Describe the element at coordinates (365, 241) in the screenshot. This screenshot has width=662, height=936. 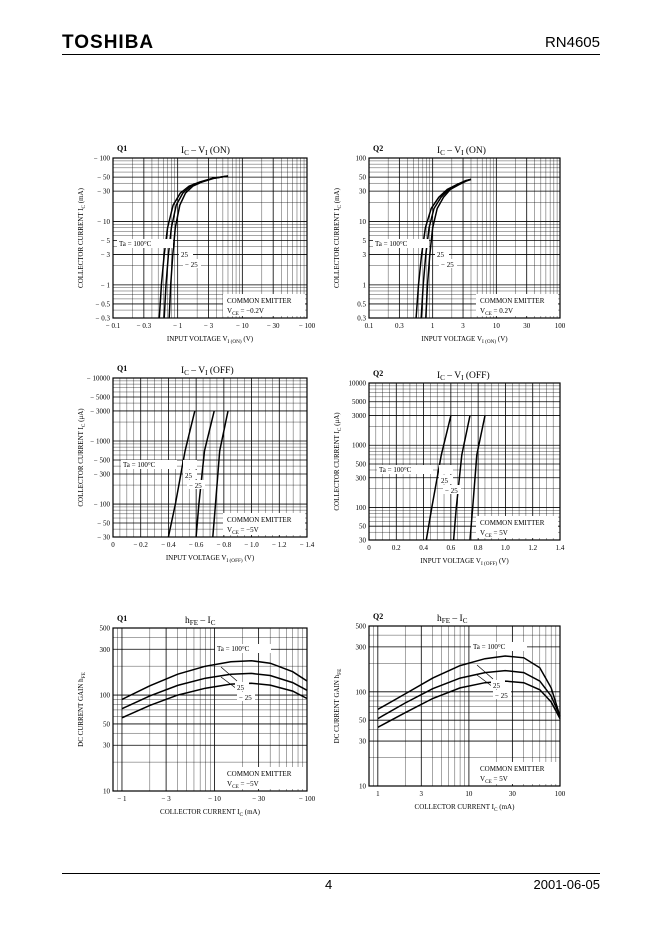
I see `y-tick-label: 5` at that location.